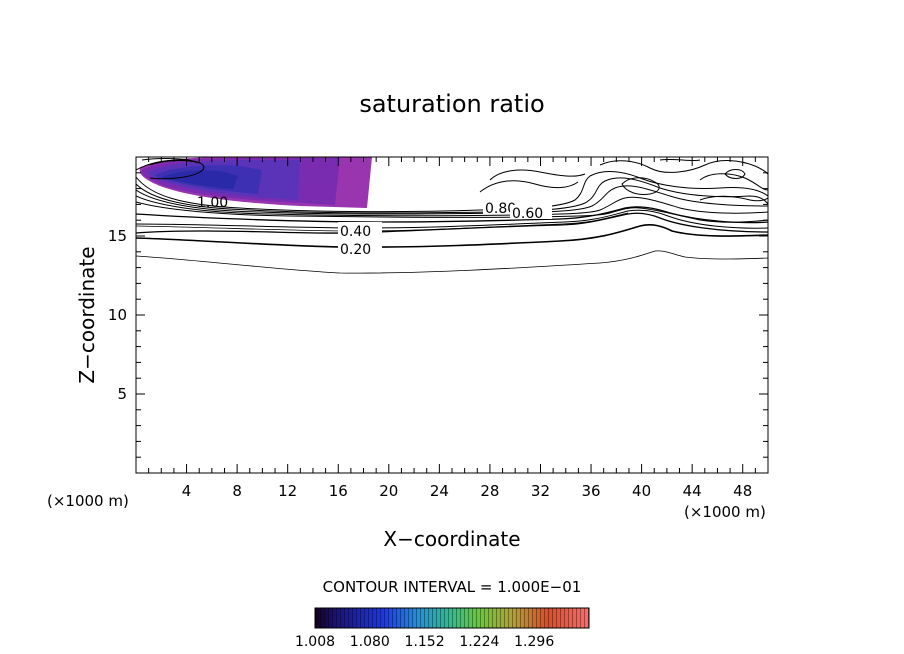  I want to click on shaded-region, so click(255, 182).